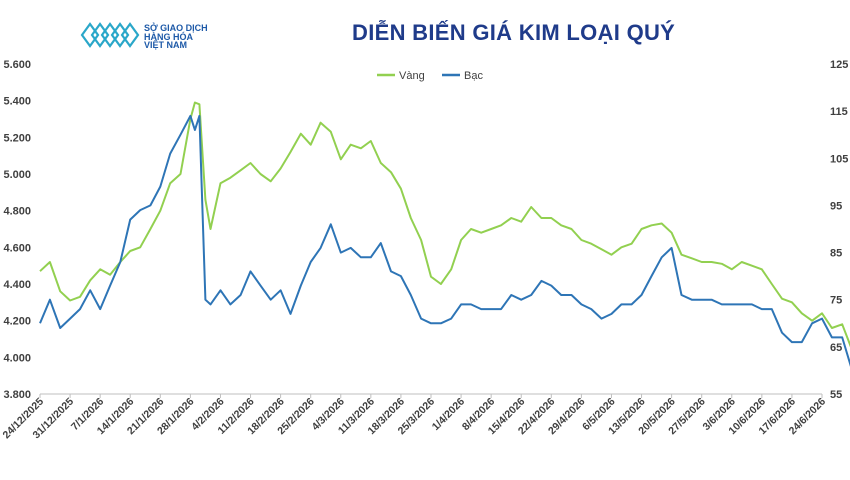  Describe the element at coordinates (166, 45) in the screenshot. I see `logo-line-3: VIỆT NAM` at that location.